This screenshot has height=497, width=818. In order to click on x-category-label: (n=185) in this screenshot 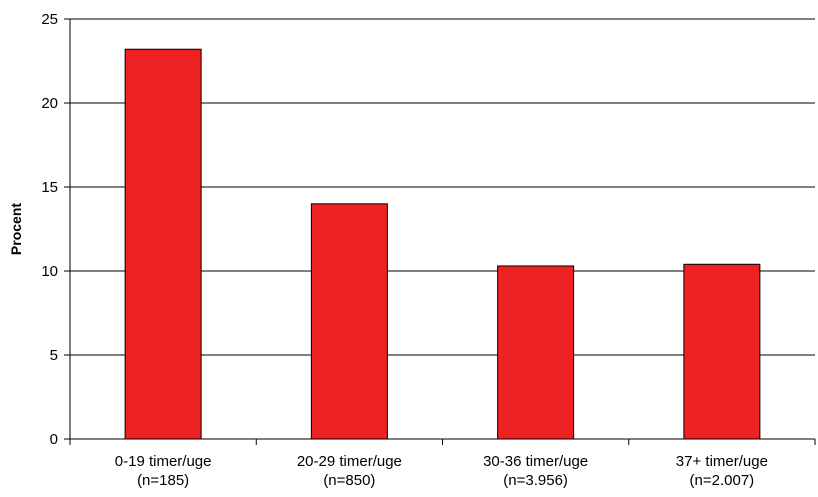, I will do `click(163, 480)`.